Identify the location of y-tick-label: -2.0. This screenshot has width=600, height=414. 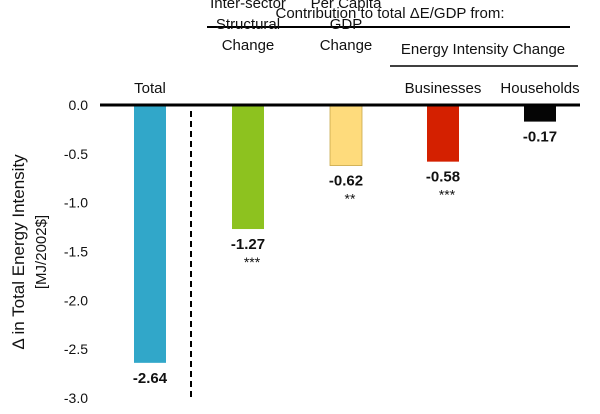
(76, 300).